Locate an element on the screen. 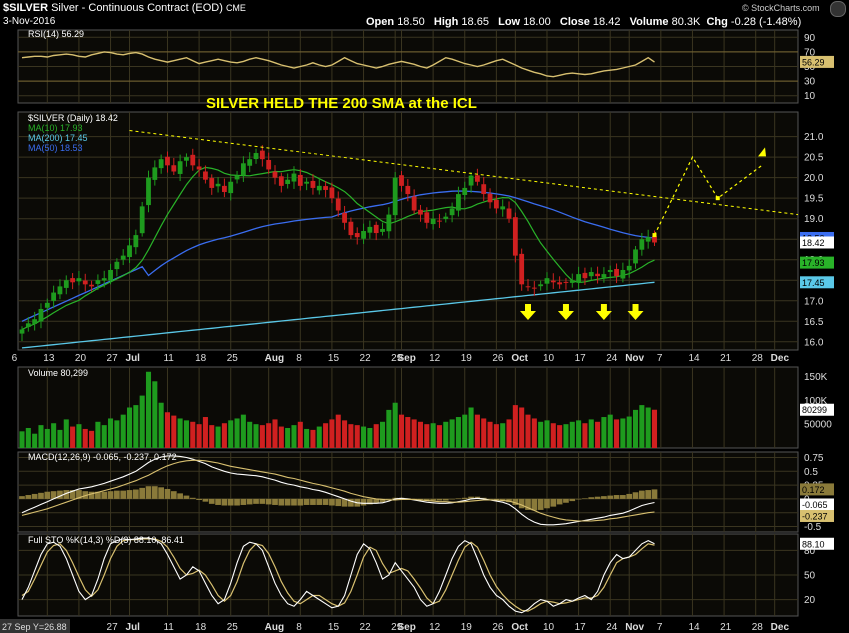 The height and width of the screenshot is (633, 849). y-tick-label: 30 is located at coordinates (810, 82).